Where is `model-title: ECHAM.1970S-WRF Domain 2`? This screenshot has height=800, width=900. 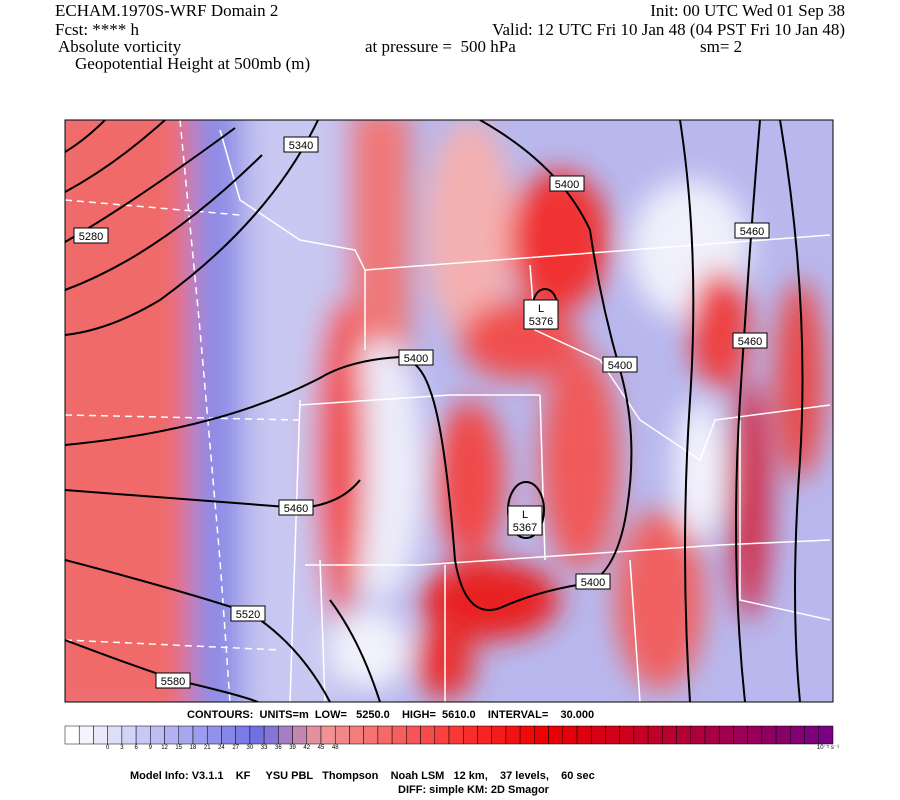
model-title: ECHAM.1970S-WRF Domain 2 is located at coordinates (166, 10).